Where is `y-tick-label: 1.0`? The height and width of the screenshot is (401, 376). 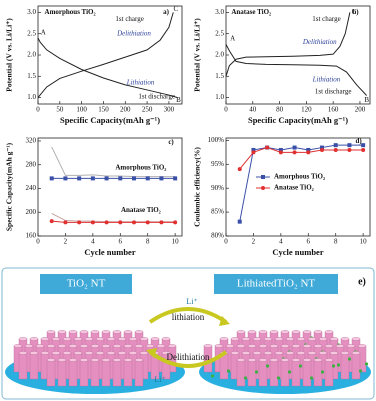
y-tick-label: 1.0 is located at coordinates (31, 97).